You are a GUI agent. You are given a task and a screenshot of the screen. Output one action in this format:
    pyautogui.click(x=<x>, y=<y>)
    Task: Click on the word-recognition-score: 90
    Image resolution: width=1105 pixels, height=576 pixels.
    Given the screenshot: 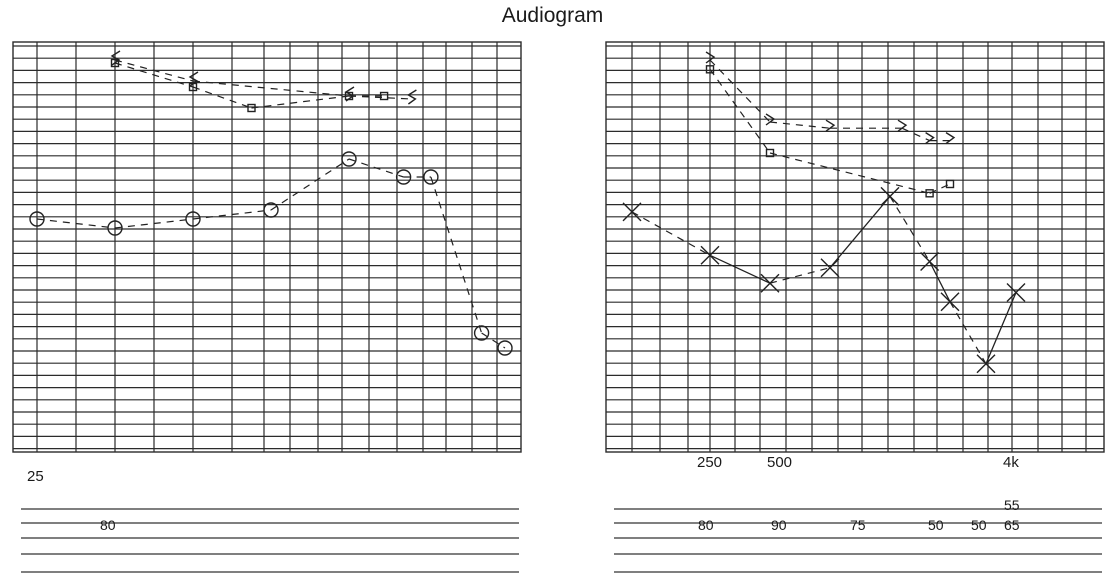 What is the action you would take?
    pyautogui.click(x=779, y=525)
    